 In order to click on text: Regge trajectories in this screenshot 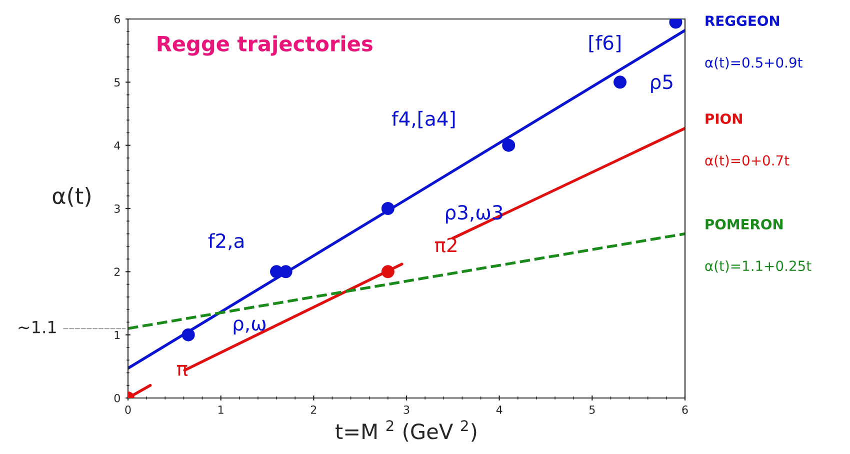, I will do `click(265, 45)`.